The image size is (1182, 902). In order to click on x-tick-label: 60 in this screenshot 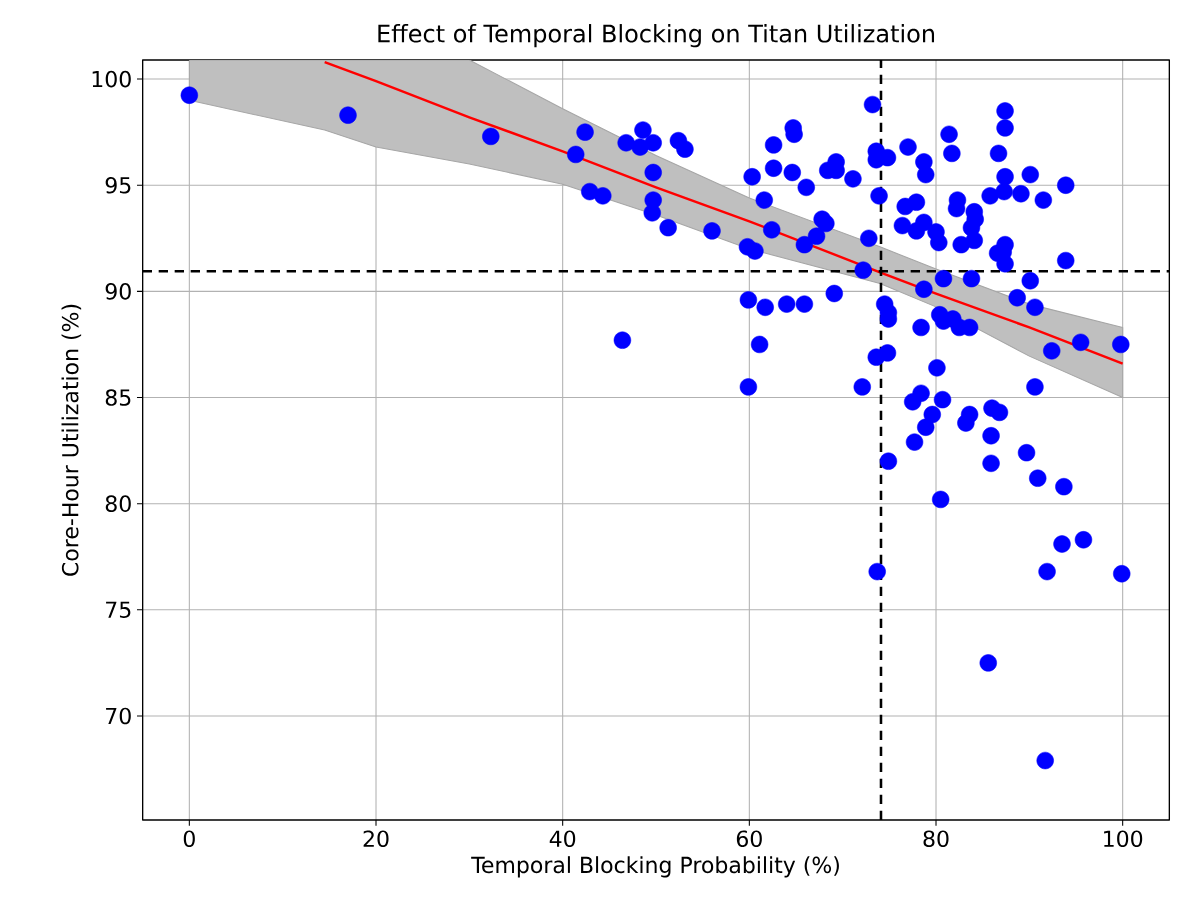, I will do `click(749, 839)`.